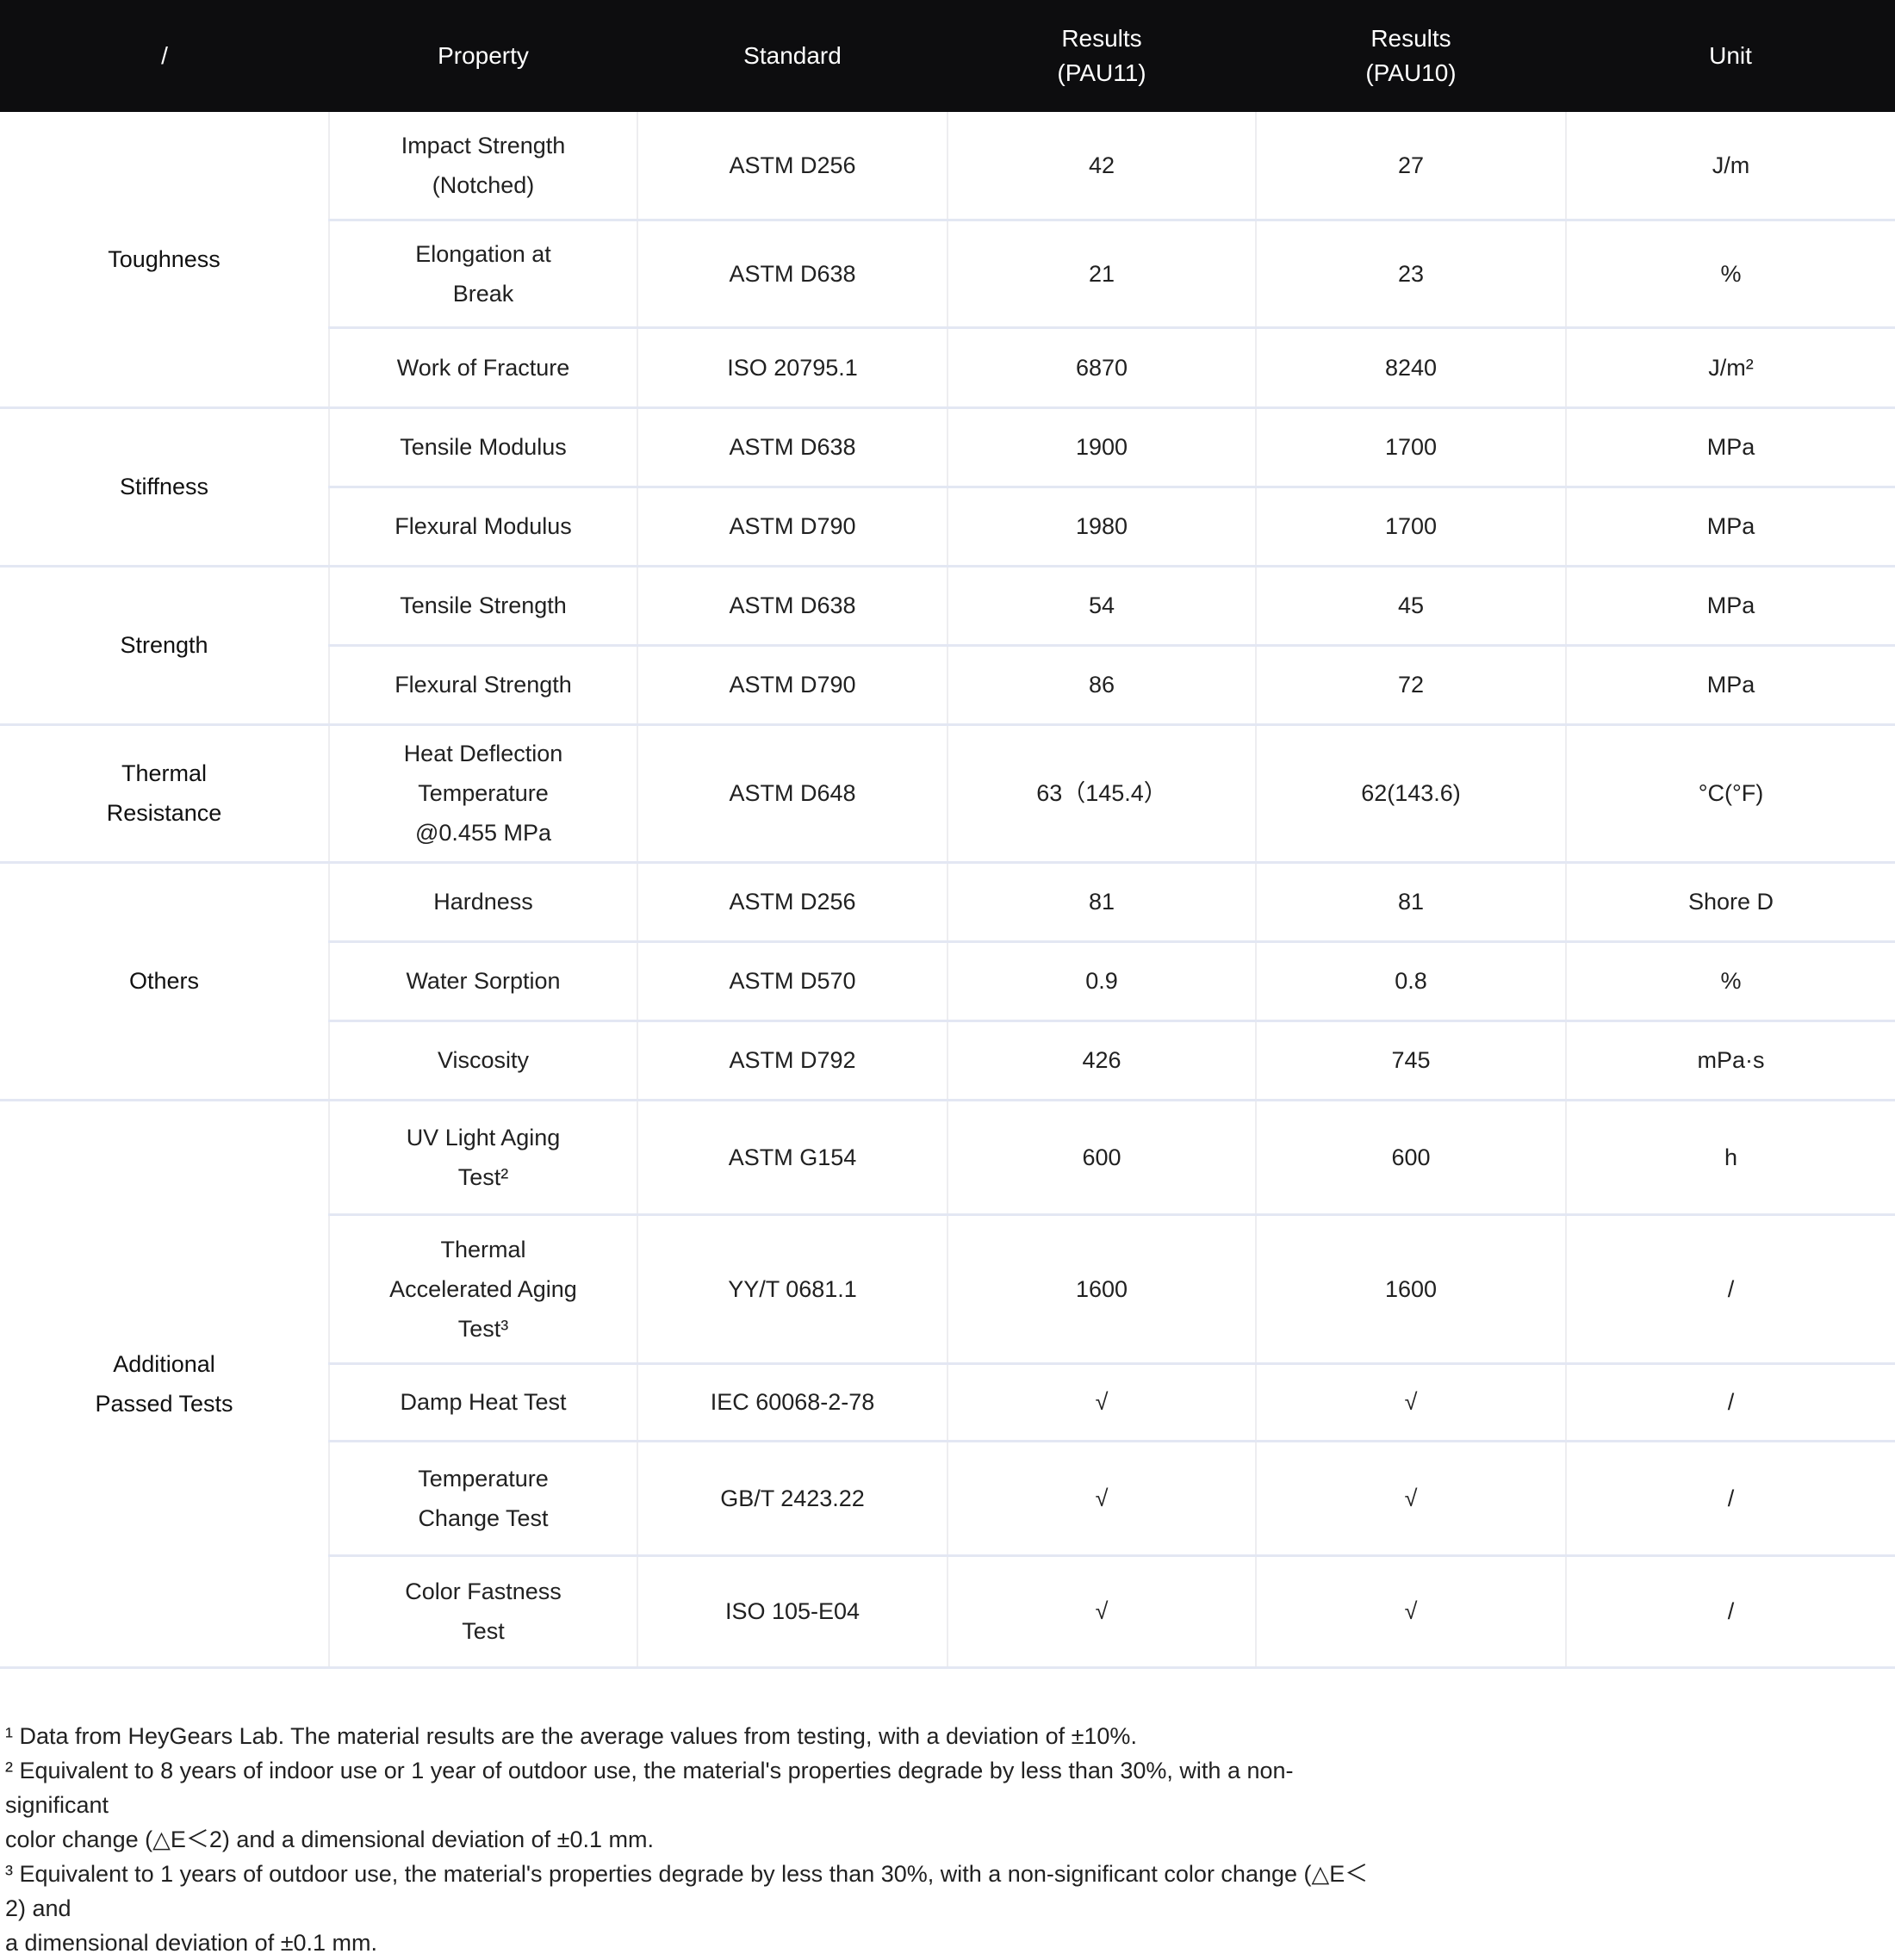  I want to click on cell-result-pau10: 27, so click(1411, 166).